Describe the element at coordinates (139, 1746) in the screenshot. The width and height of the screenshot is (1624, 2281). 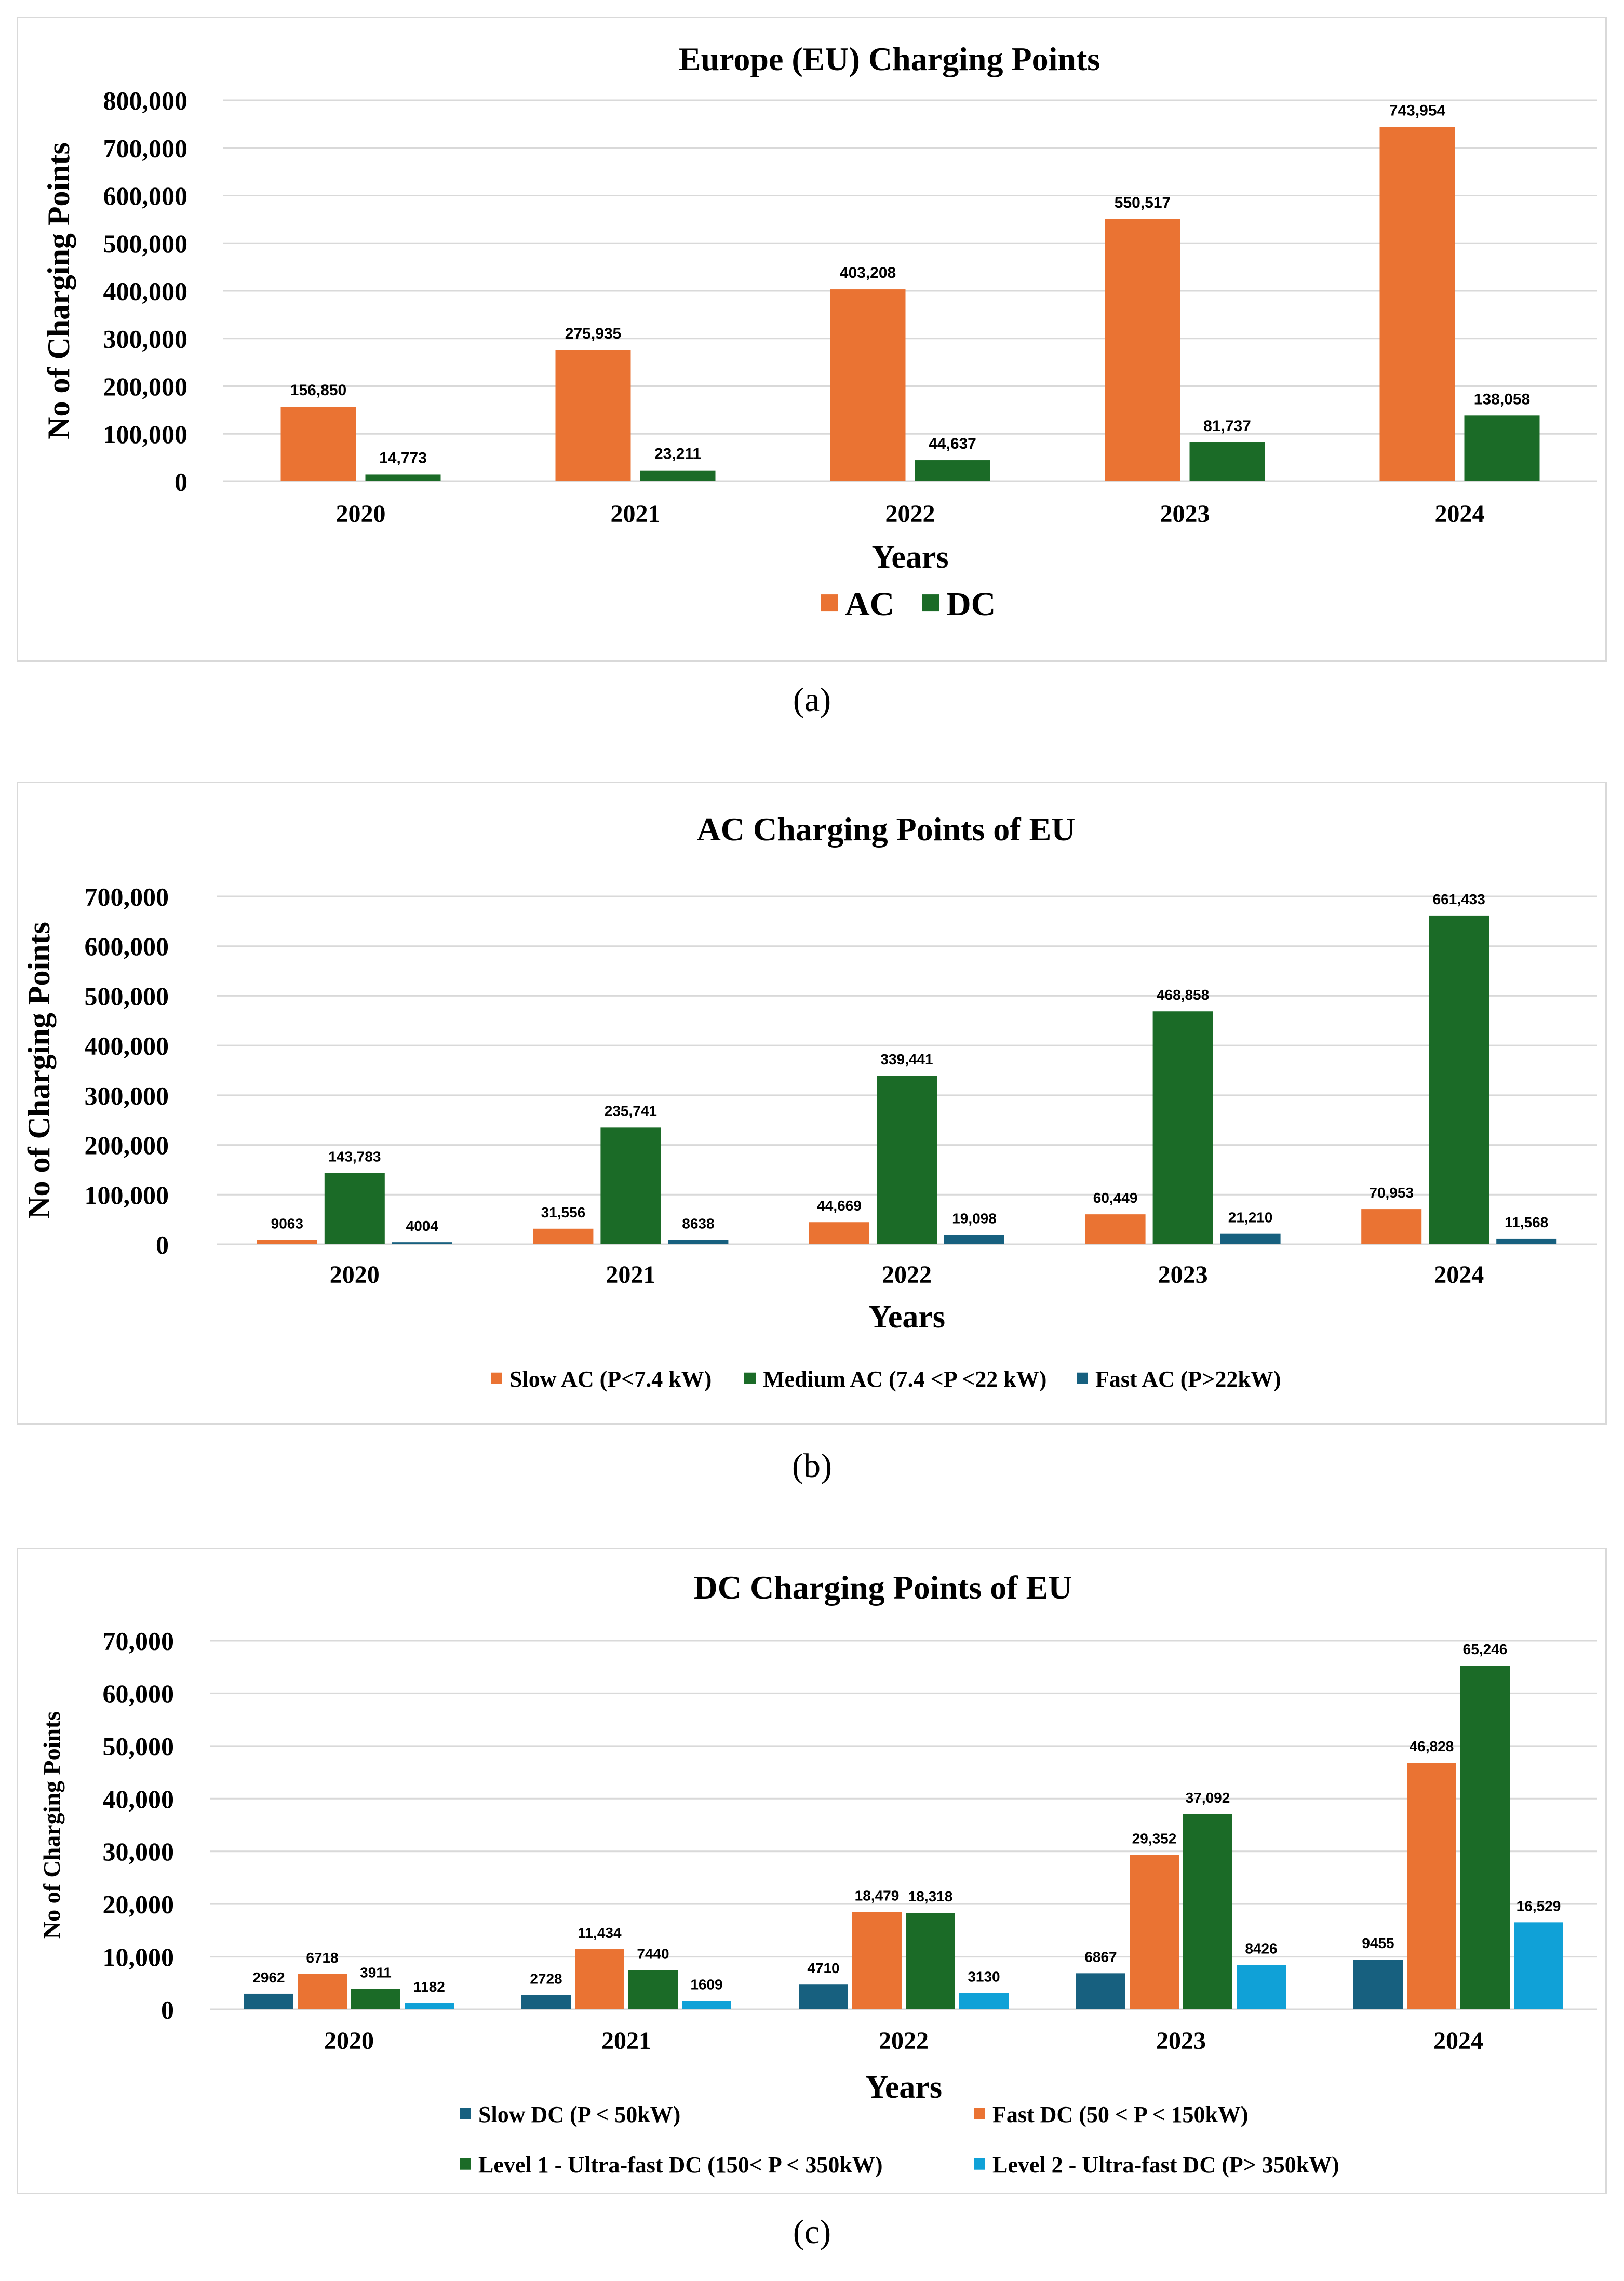
I see `y-tick-label: 50,000` at that location.